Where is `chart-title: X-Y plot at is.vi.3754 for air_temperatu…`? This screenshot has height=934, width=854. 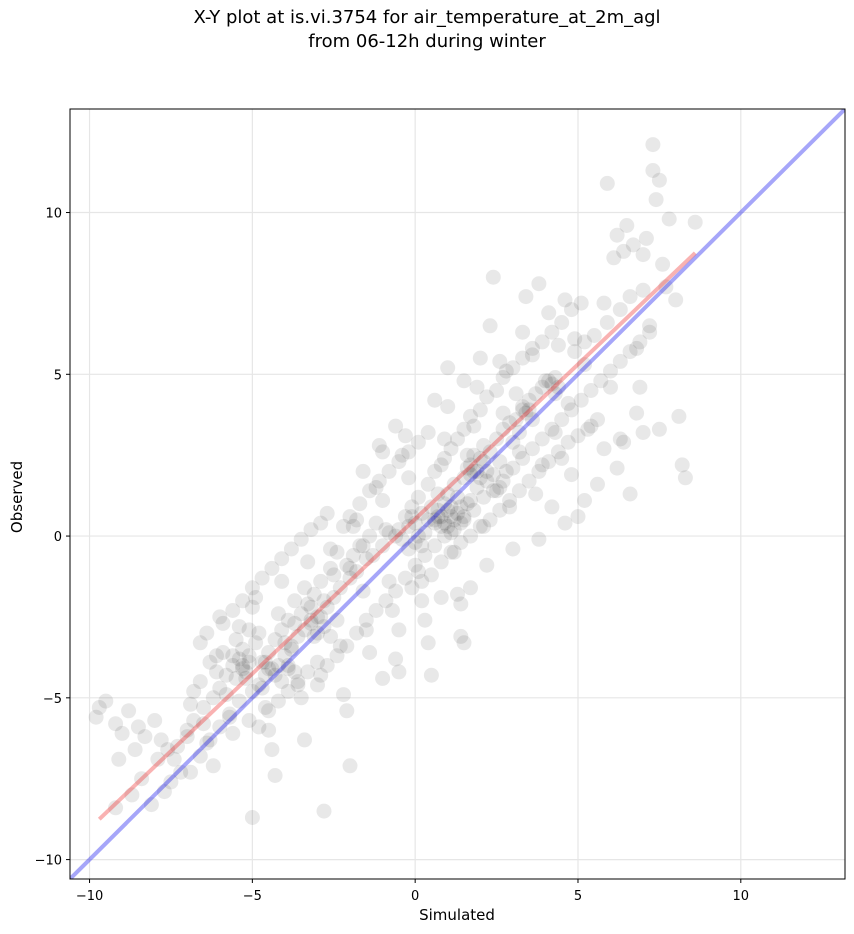
chart-title: X-Y plot at is.vi.3754 for air_temperatu… is located at coordinates (427, 30).